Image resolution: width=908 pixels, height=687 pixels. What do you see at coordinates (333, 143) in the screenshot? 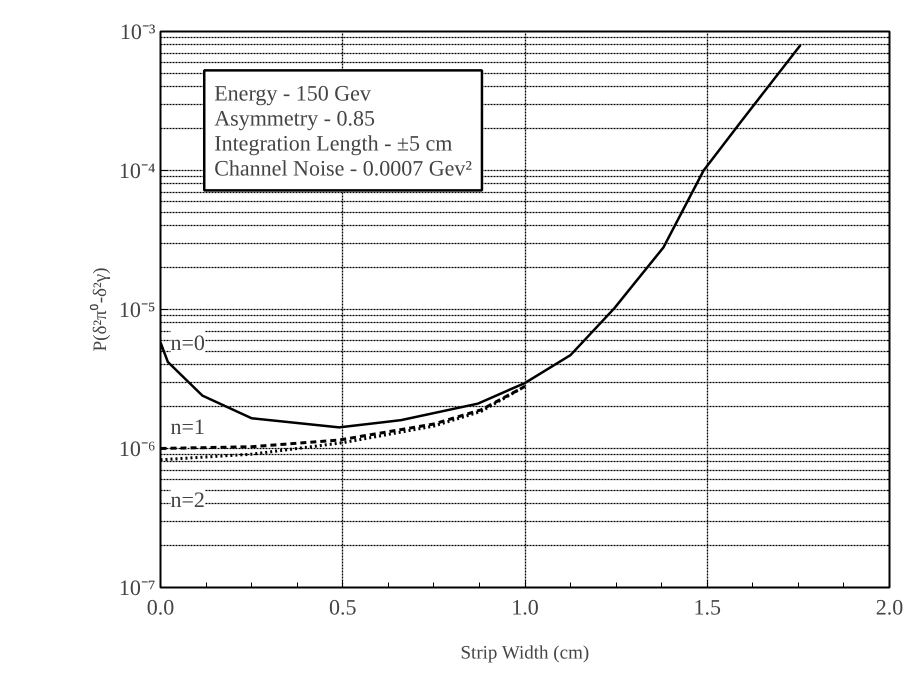
I see `annotation: Integration Length - ±5 cm` at bounding box center [333, 143].